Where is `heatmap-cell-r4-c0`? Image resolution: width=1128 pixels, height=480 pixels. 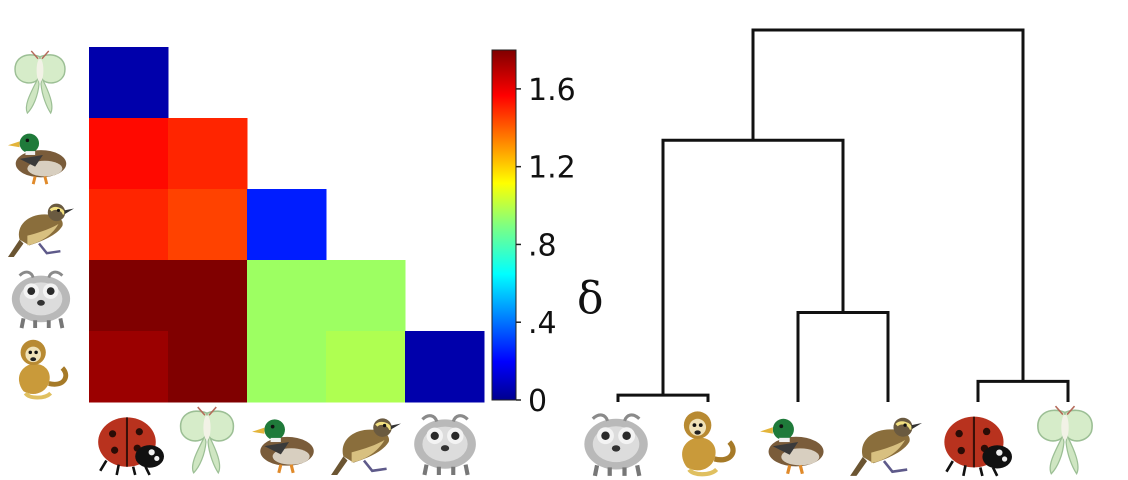 heatmap-cell-r4-c0 is located at coordinates (129, 367).